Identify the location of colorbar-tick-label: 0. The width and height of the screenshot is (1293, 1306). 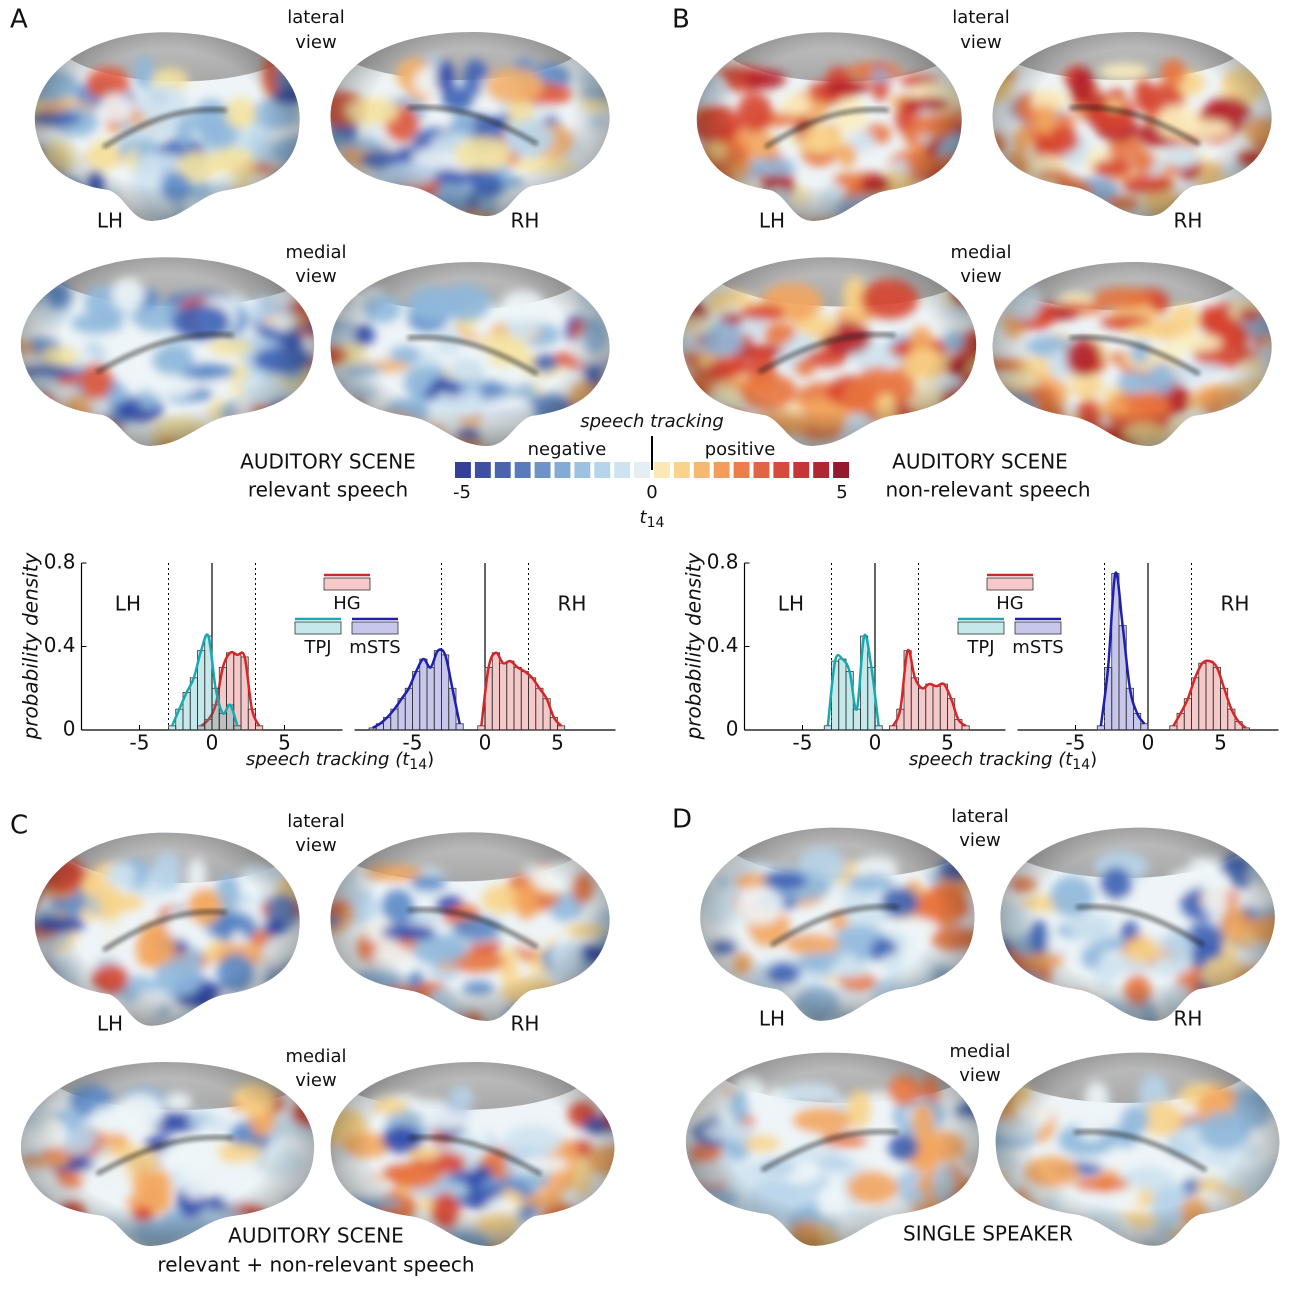
(651, 492).